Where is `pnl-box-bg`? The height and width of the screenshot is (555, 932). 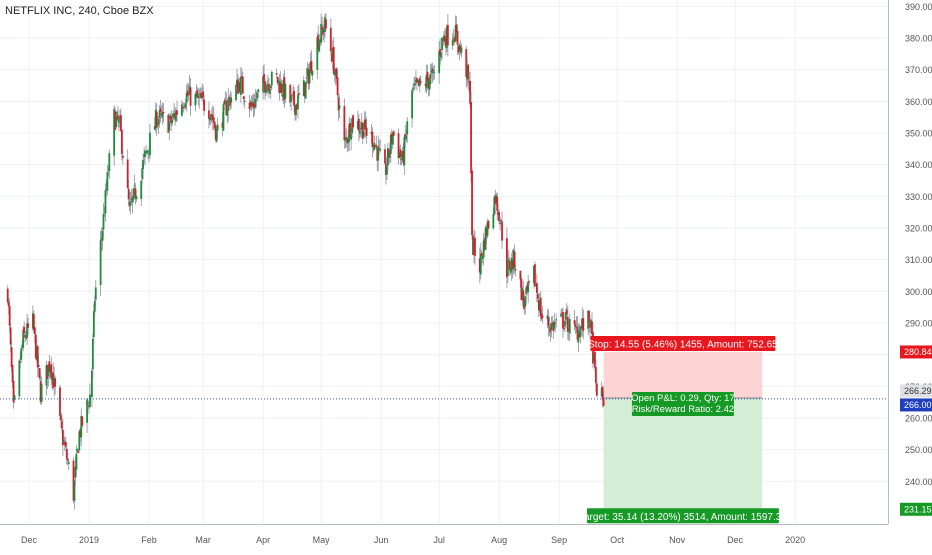
pnl-box-bg is located at coordinates (682, 404).